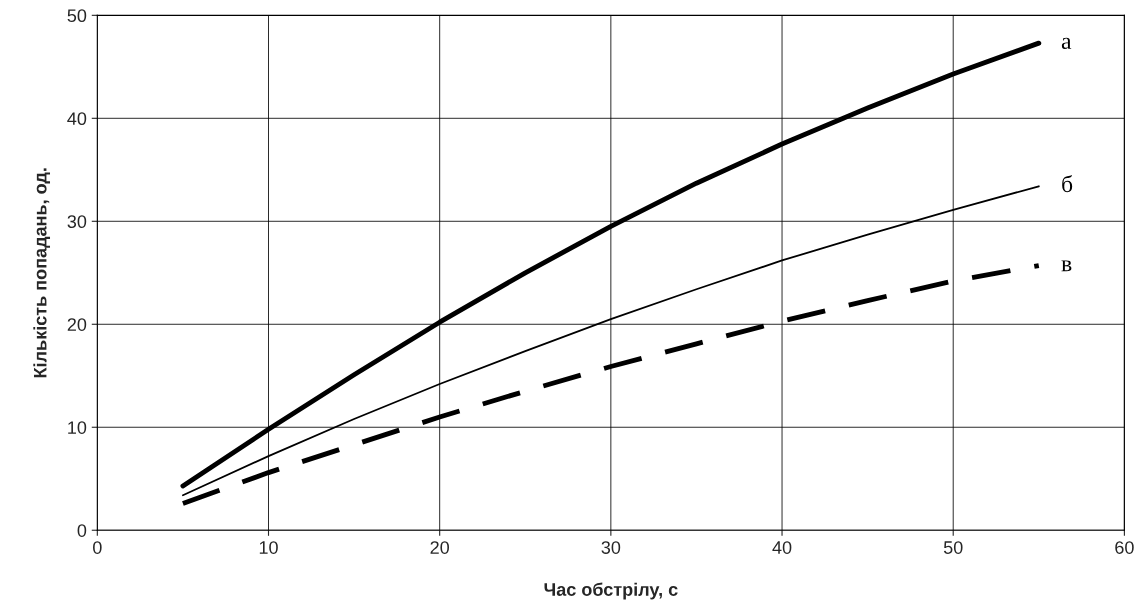 The height and width of the screenshot is (613, 1145). I want to click on y-tick-label: 30, so click(77, 222).